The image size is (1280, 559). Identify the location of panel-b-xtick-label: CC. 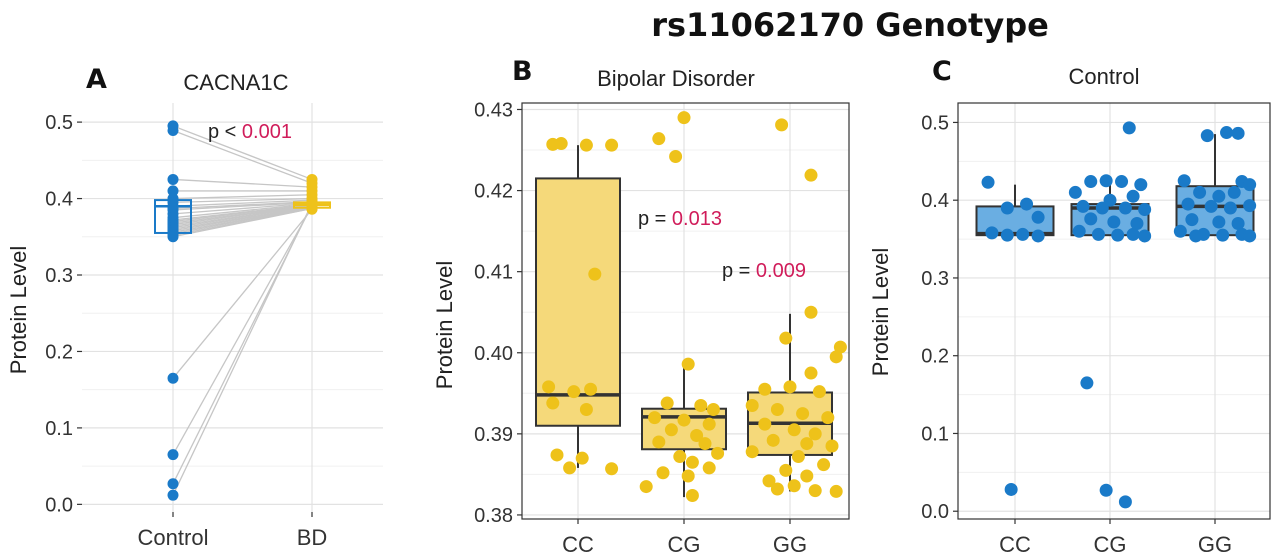
(578, 544).